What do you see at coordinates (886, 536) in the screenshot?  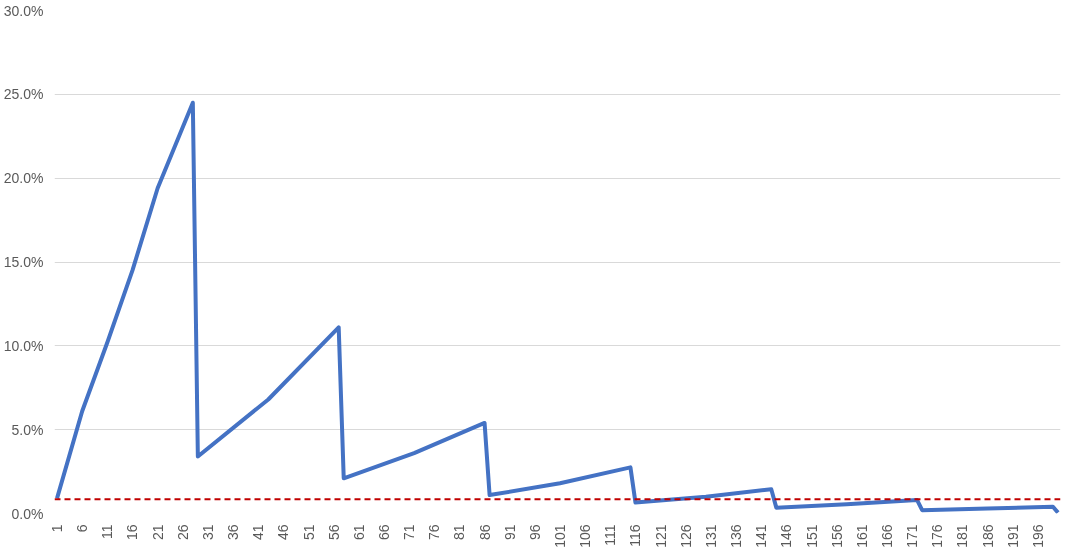 I see `x-tick-label: 166` at bounding box center [886, 536].